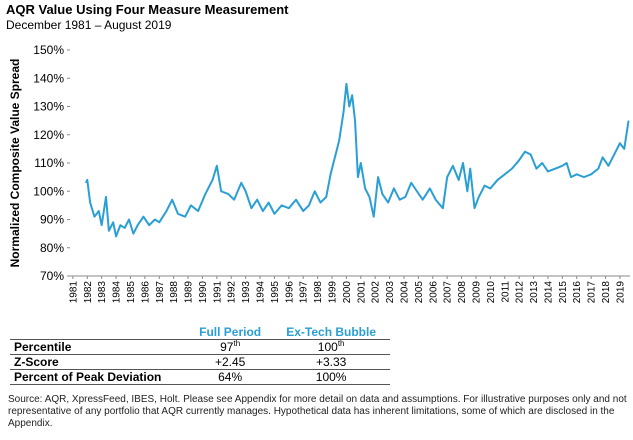 This screenshot has height=440, width=633. Describe the element at coordinates (48, 50) in the screenshot. I see `y-tick-label: 150%` at that location.